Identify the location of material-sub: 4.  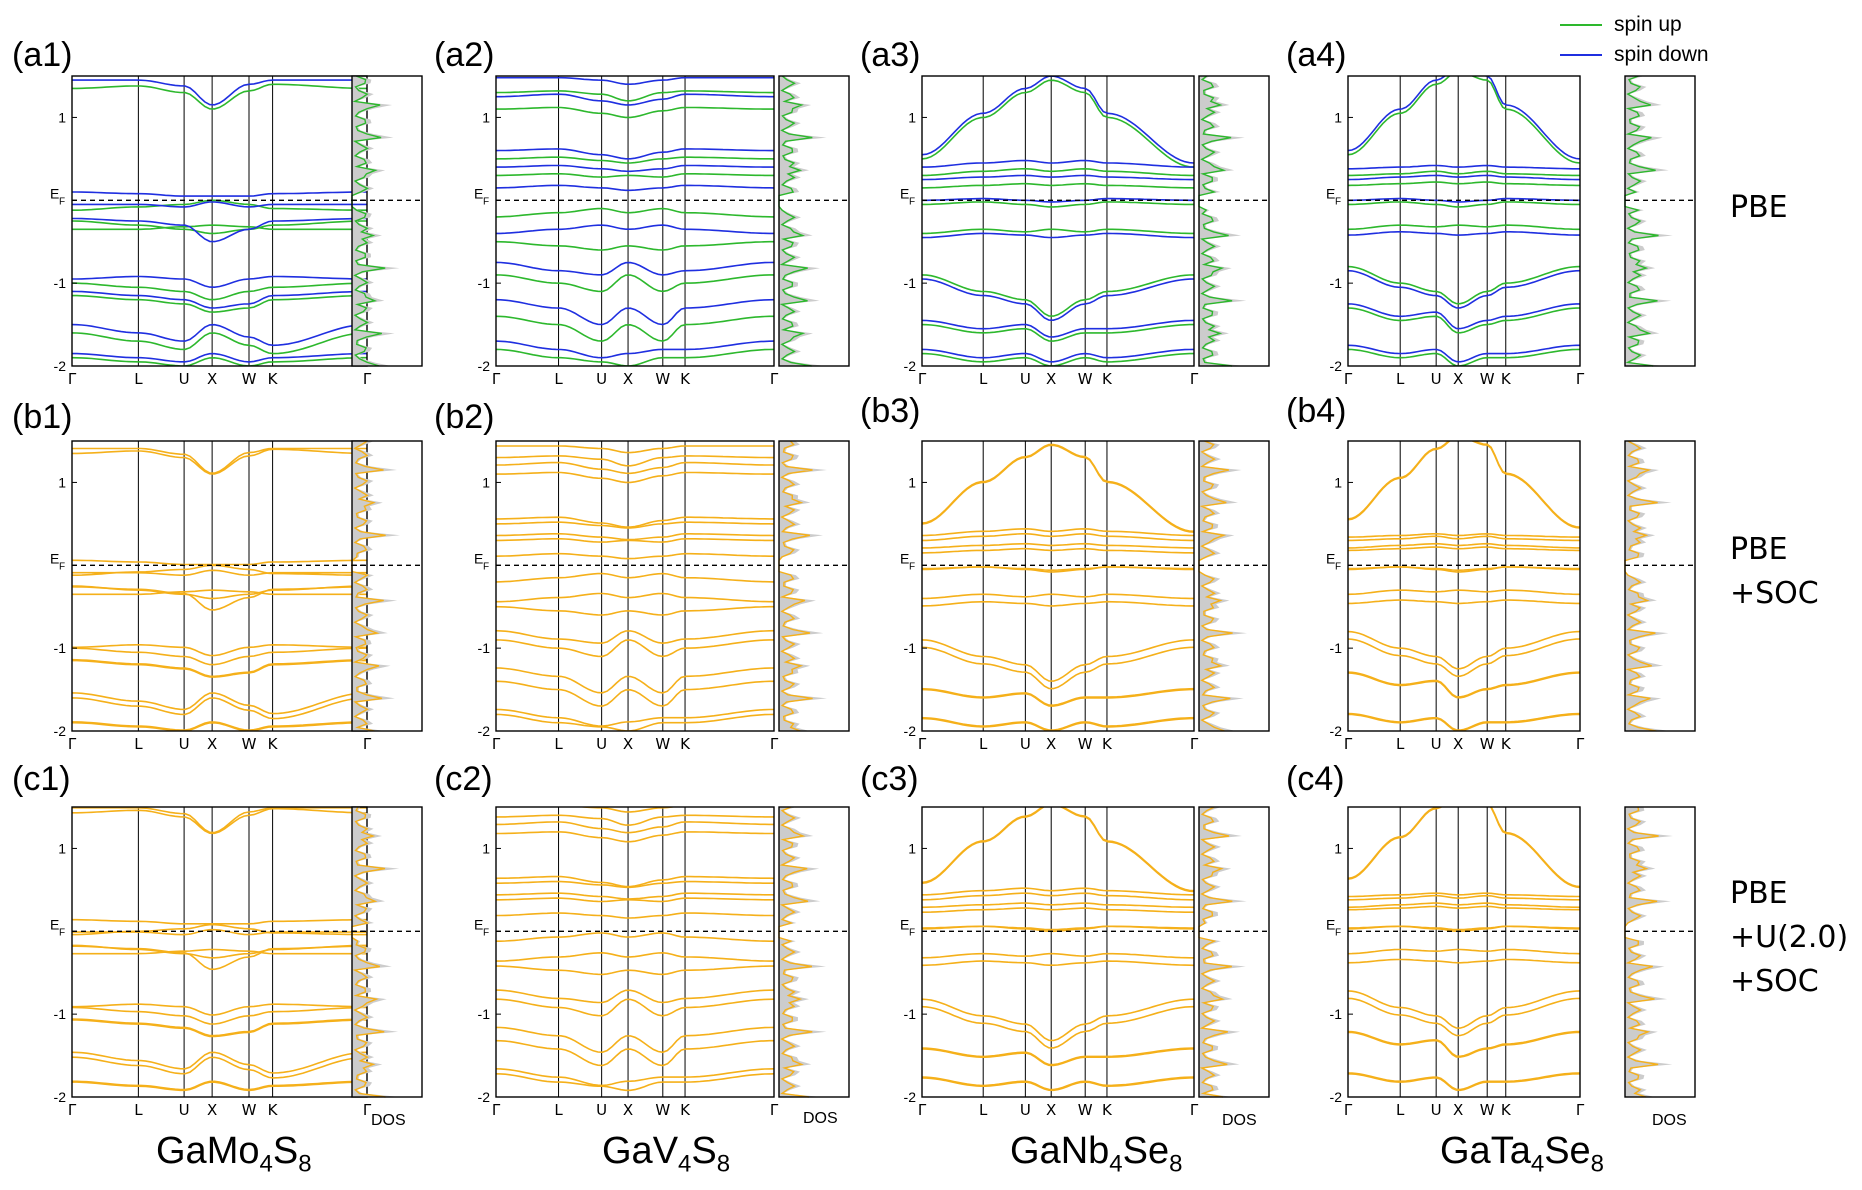
(685, 1164).